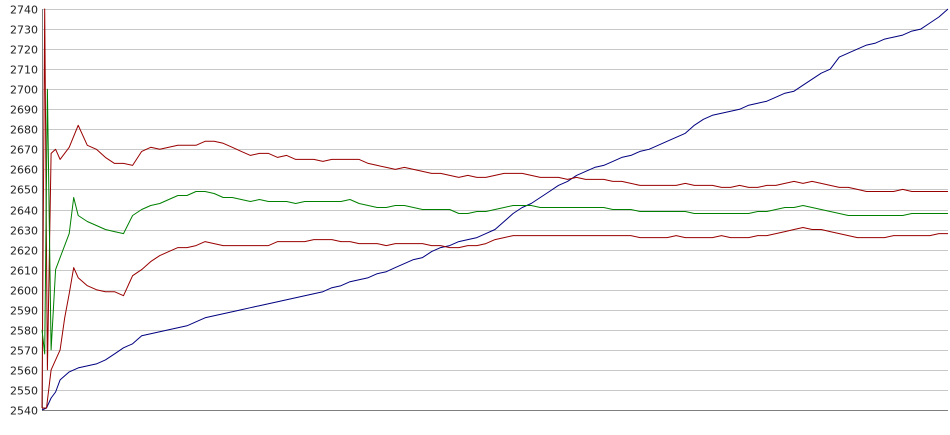  I want to click on y-tick-label: 2690, so click(24, 110).